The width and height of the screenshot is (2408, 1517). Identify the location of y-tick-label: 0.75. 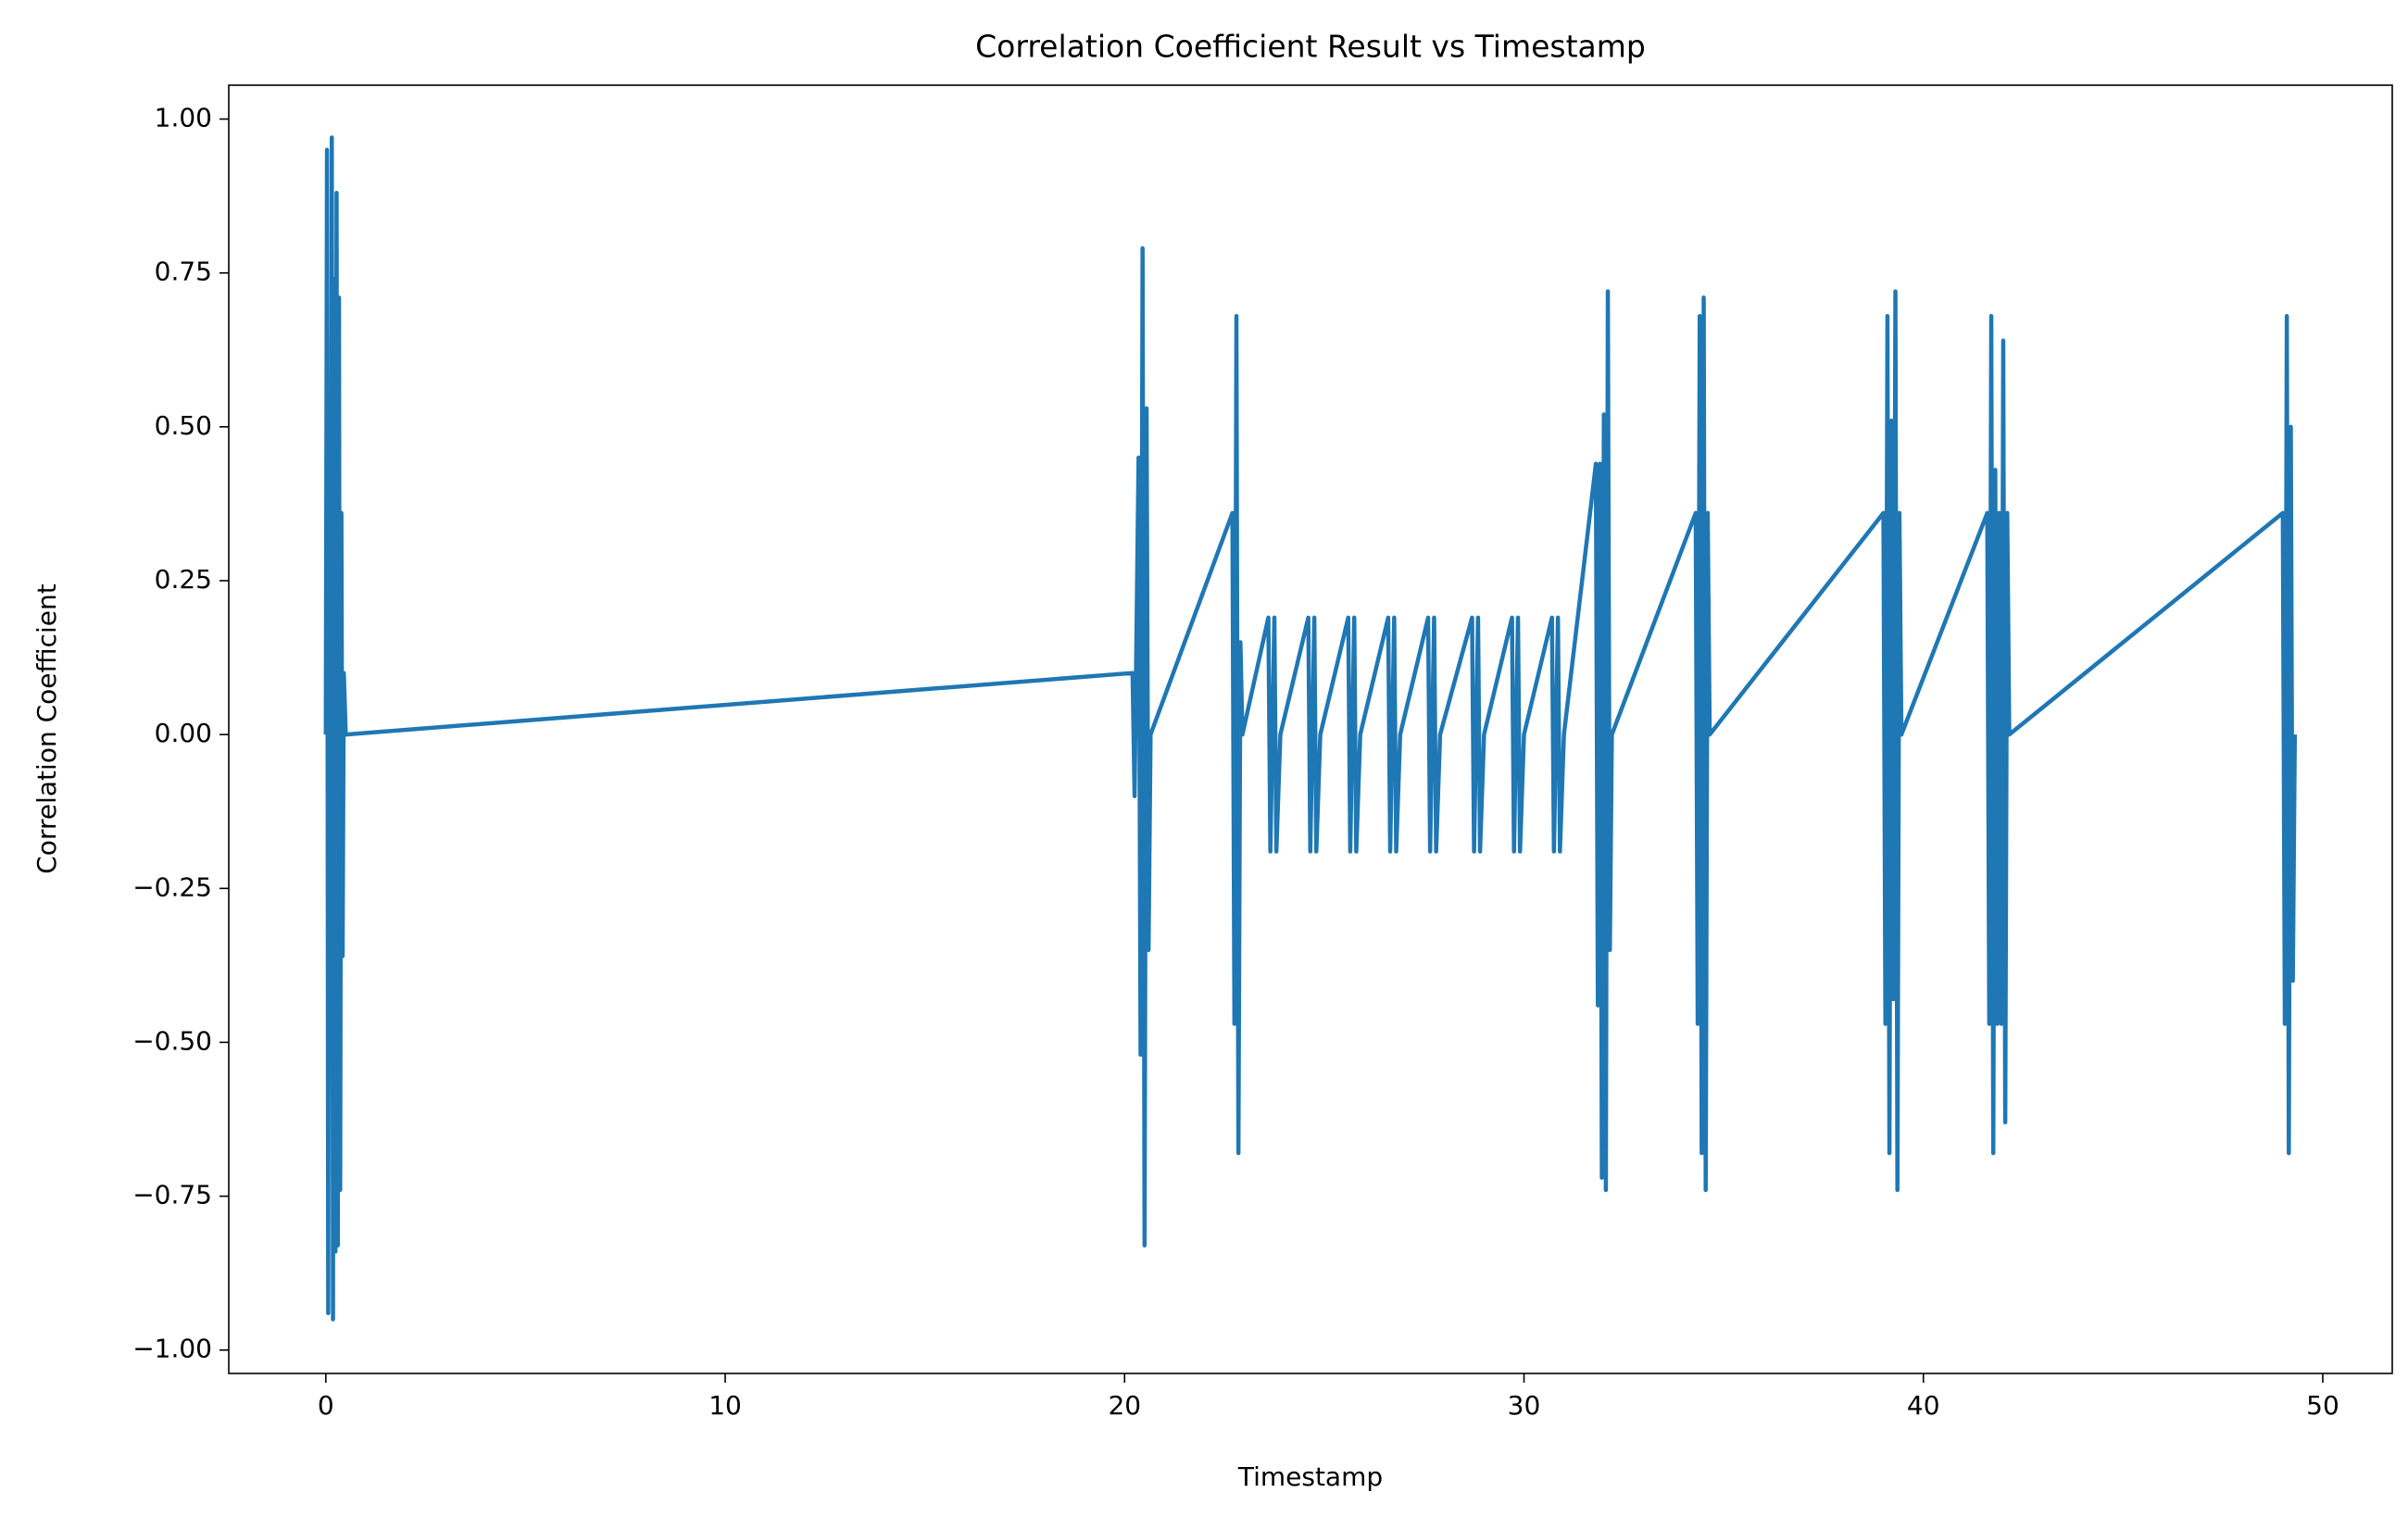
(184, 272).